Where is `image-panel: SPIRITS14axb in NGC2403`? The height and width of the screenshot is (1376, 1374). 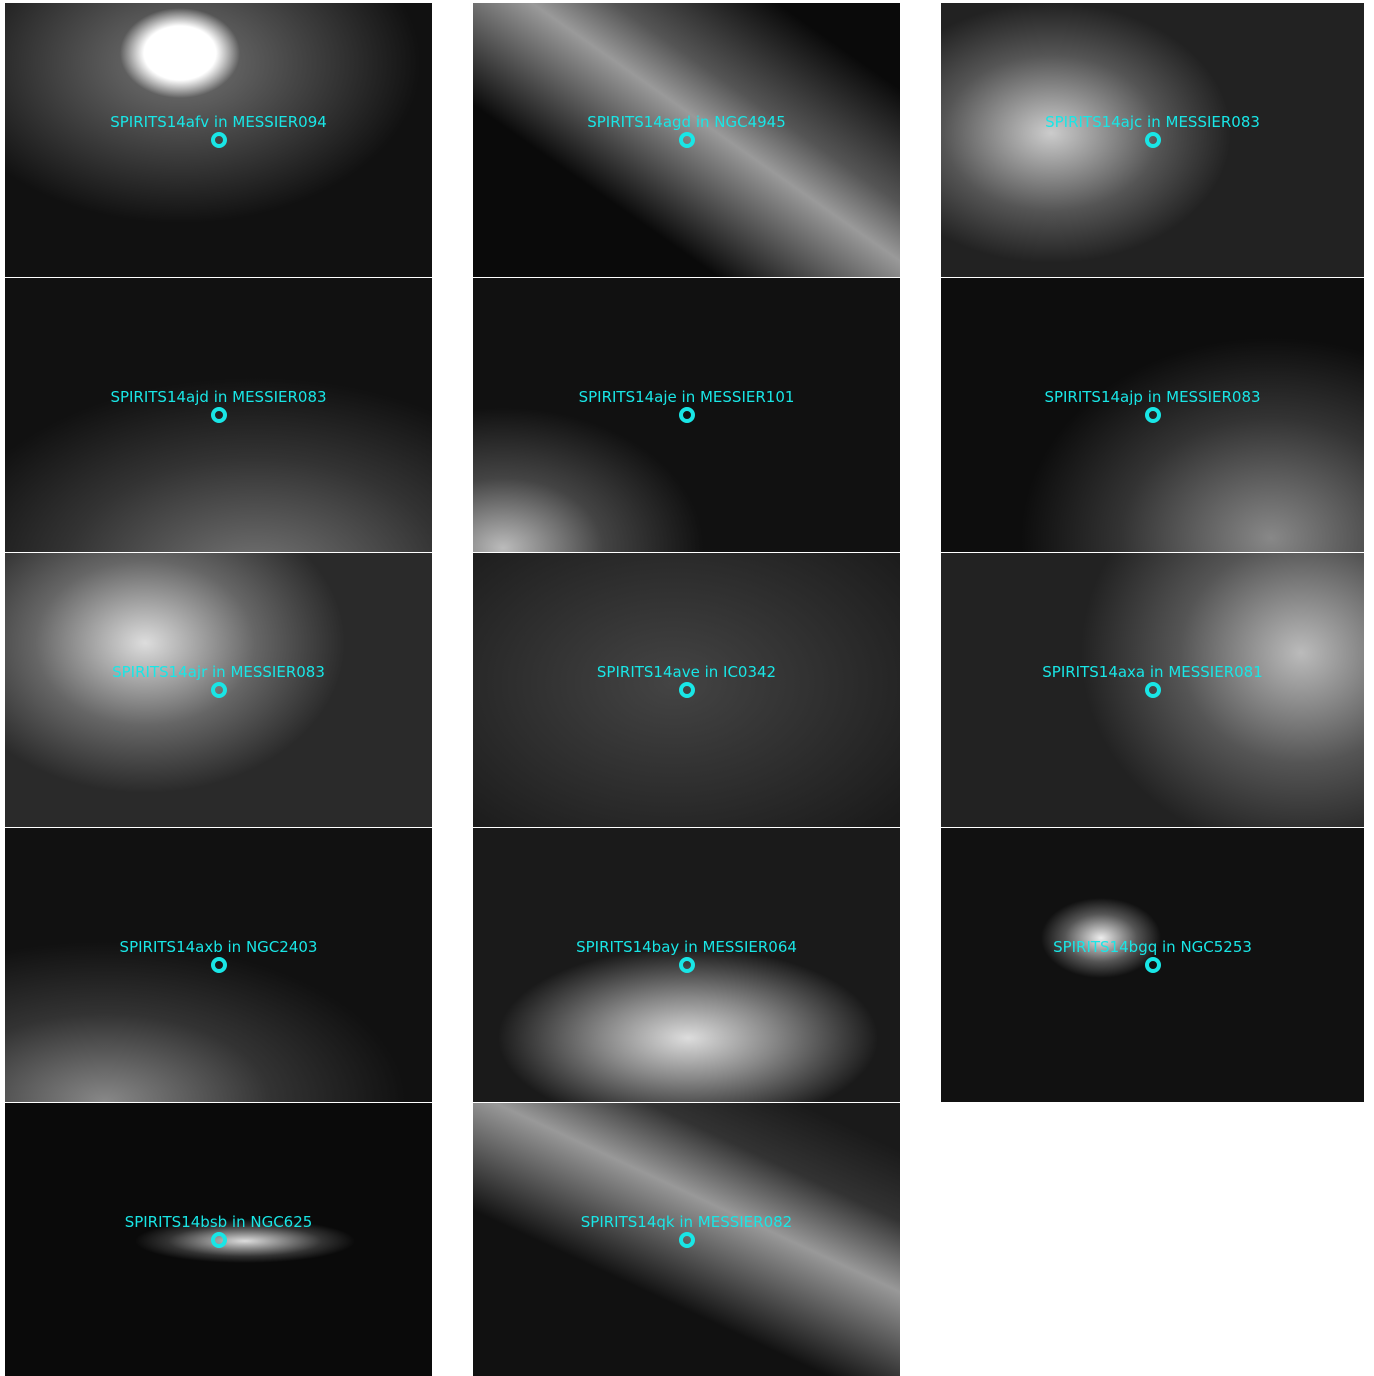 image-panel: SPIRITS14axb in NGC2403 is located at coordinates (218, 965).